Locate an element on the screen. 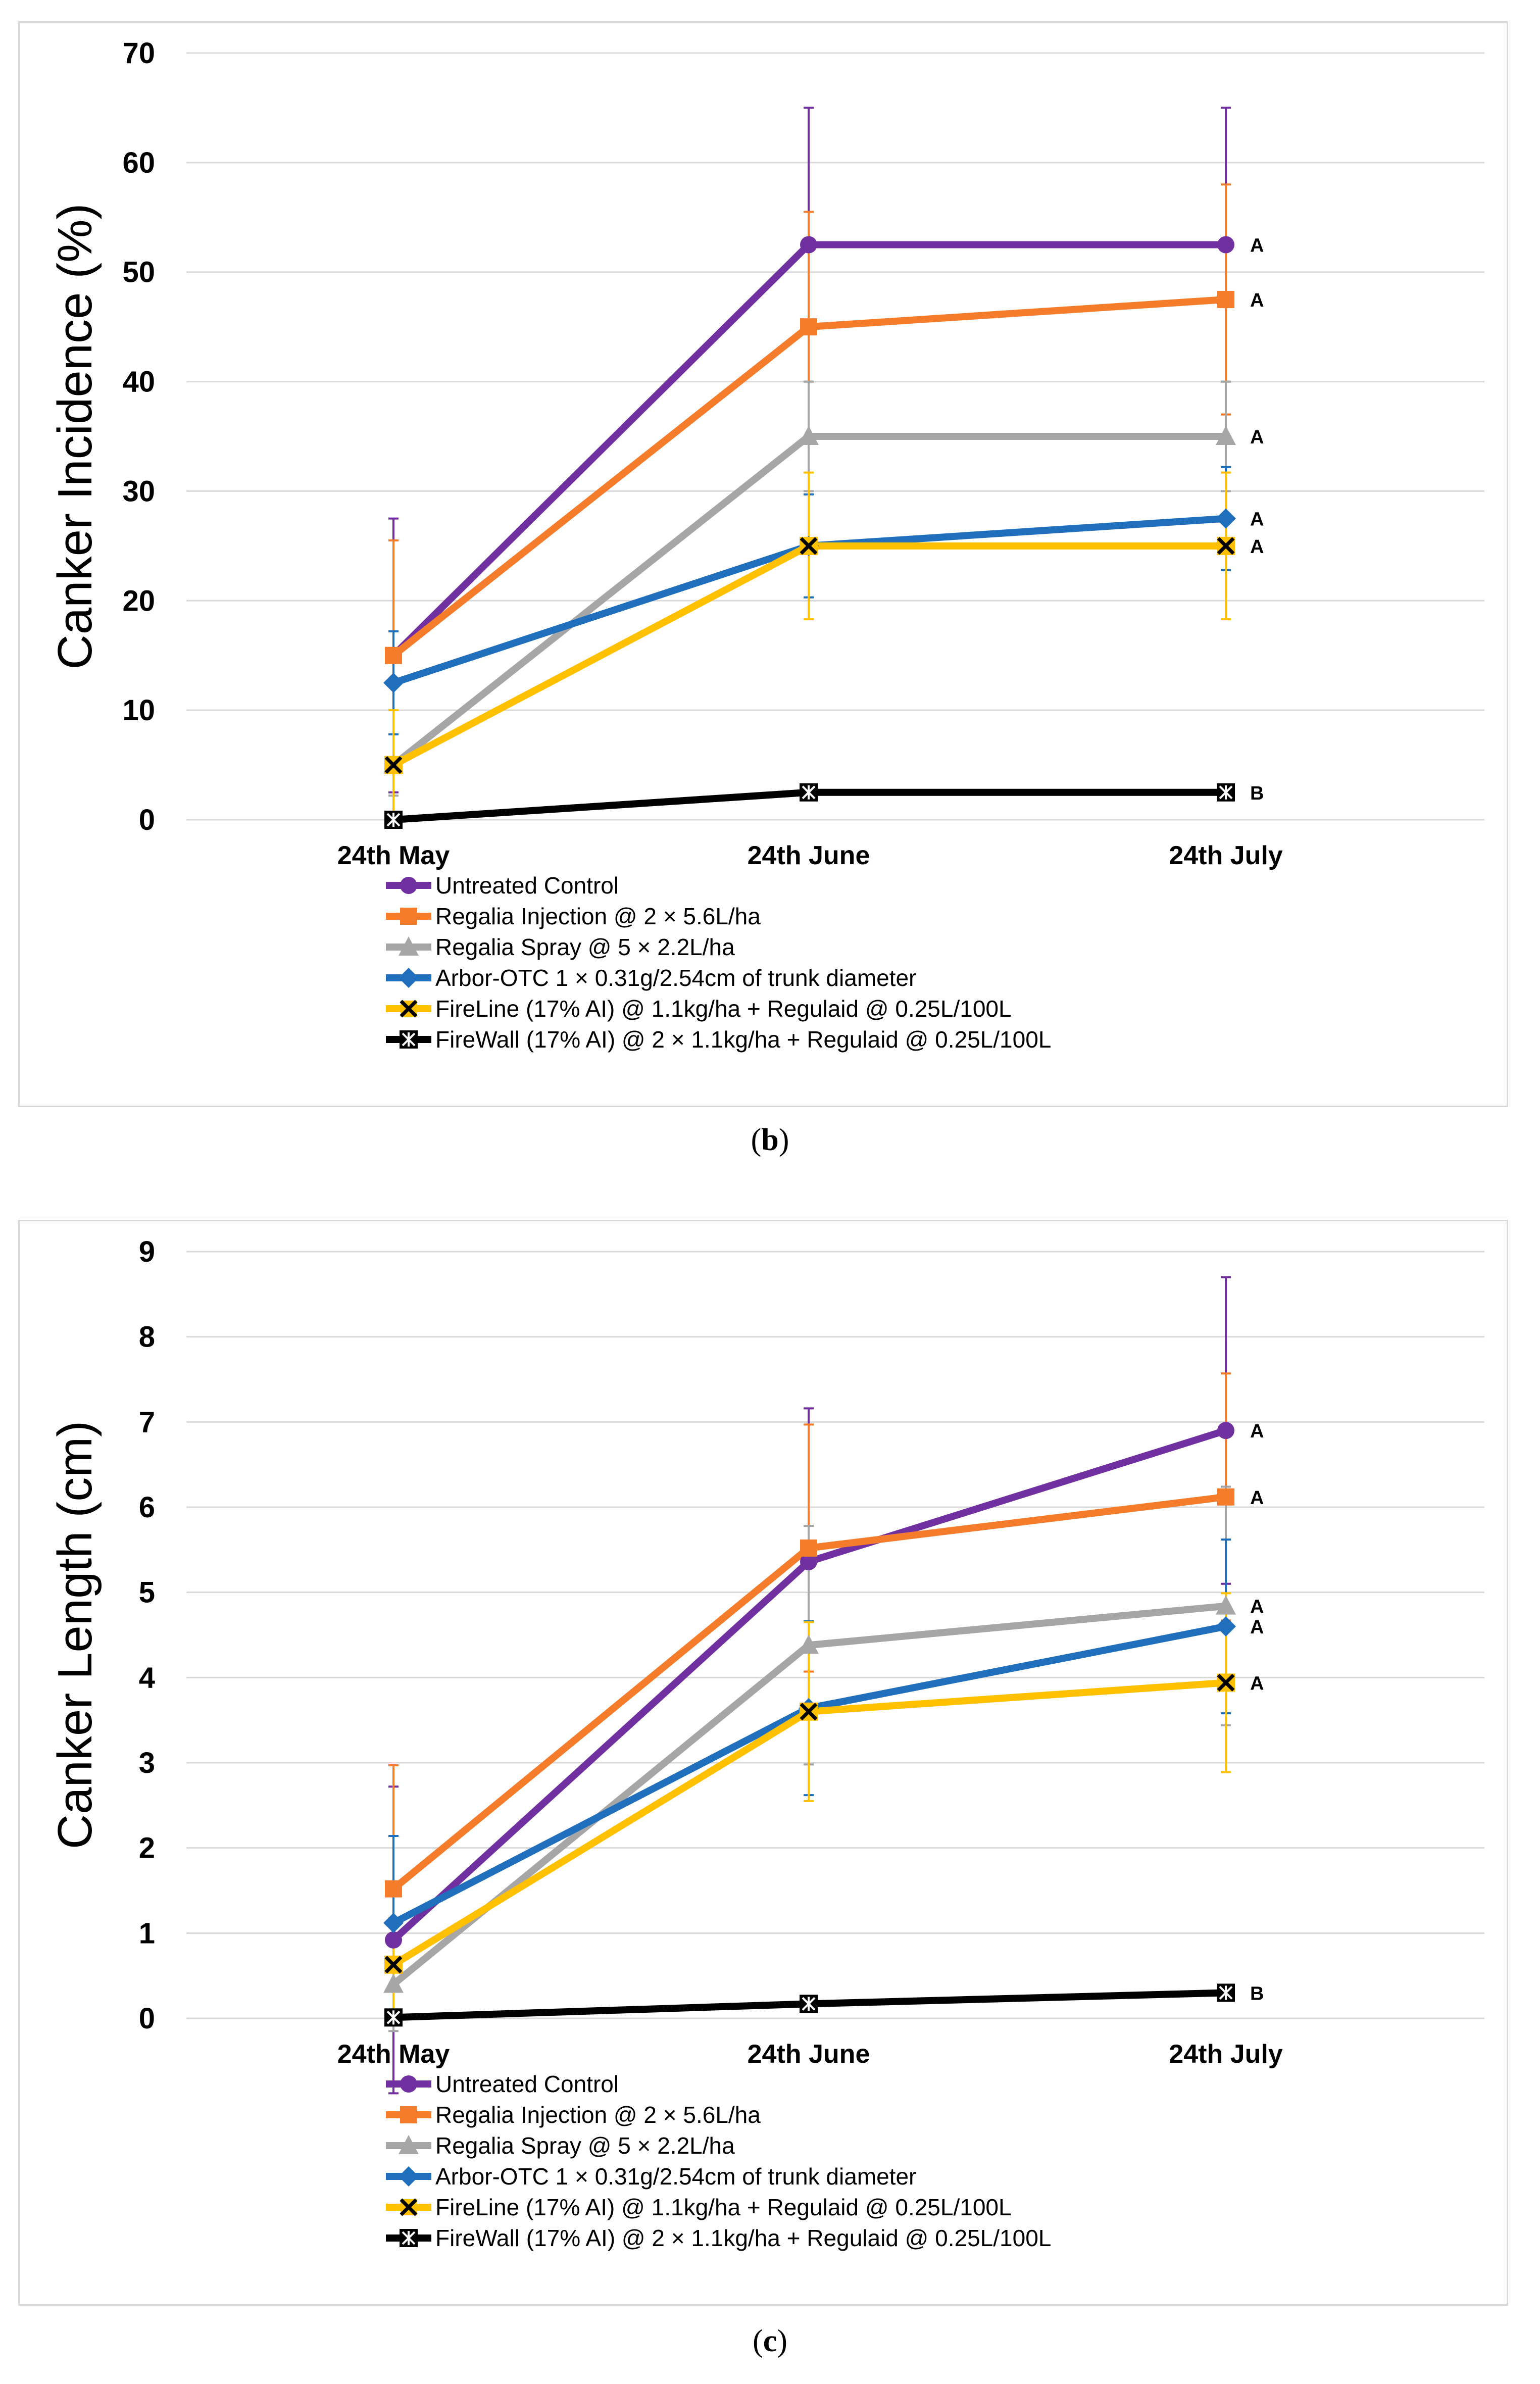 The height and width of the screenshot is (2384, 1540). y-tick-label-3: 30 is located at coordinates (138, 491).